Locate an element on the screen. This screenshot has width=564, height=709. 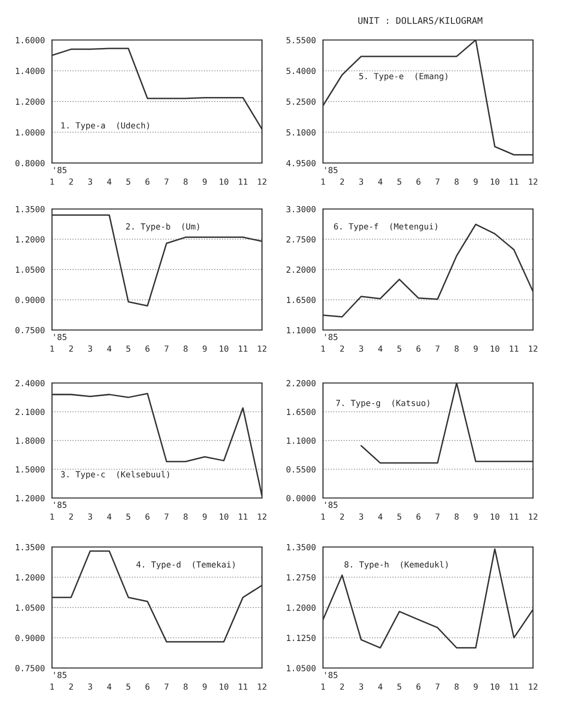
y-tick-label: 1.6500 is located at coordinates (301, 412).